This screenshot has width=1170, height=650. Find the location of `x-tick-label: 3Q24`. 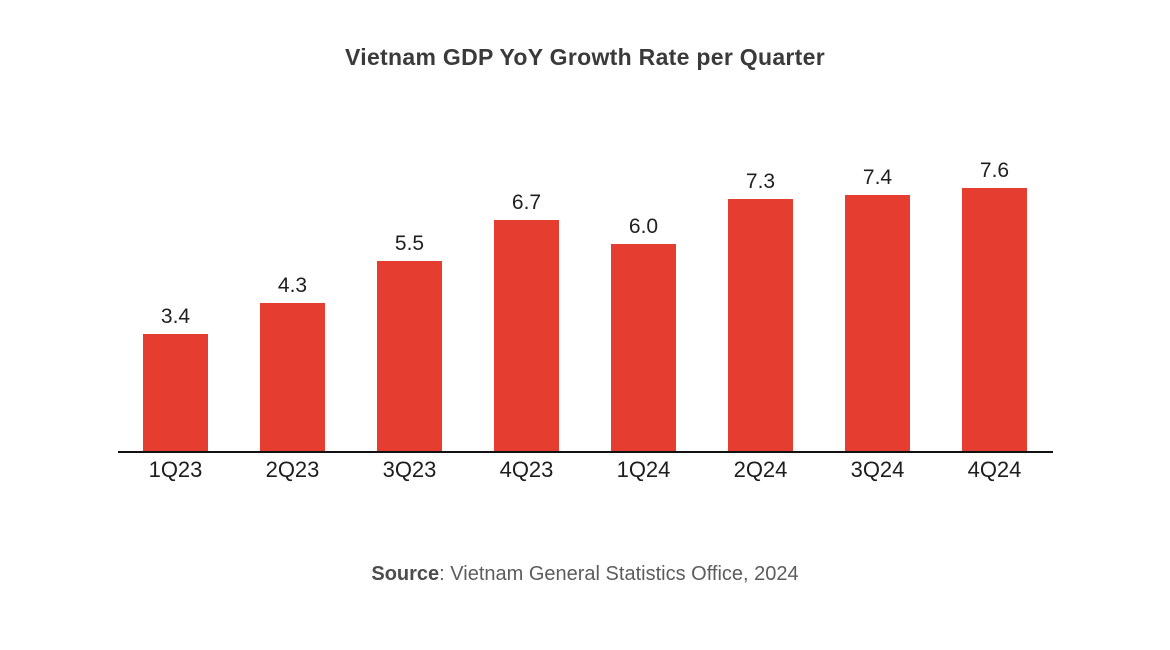

x-tick-label: 3Q24 is located at coordinates (877, 469).